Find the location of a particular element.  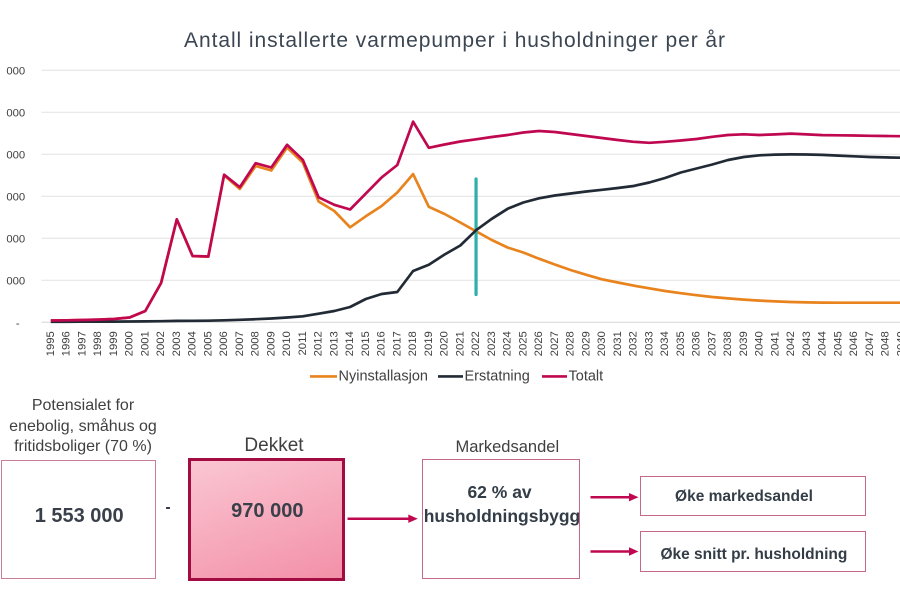

svg-text: 2040 is located at coordinates (760, 343).